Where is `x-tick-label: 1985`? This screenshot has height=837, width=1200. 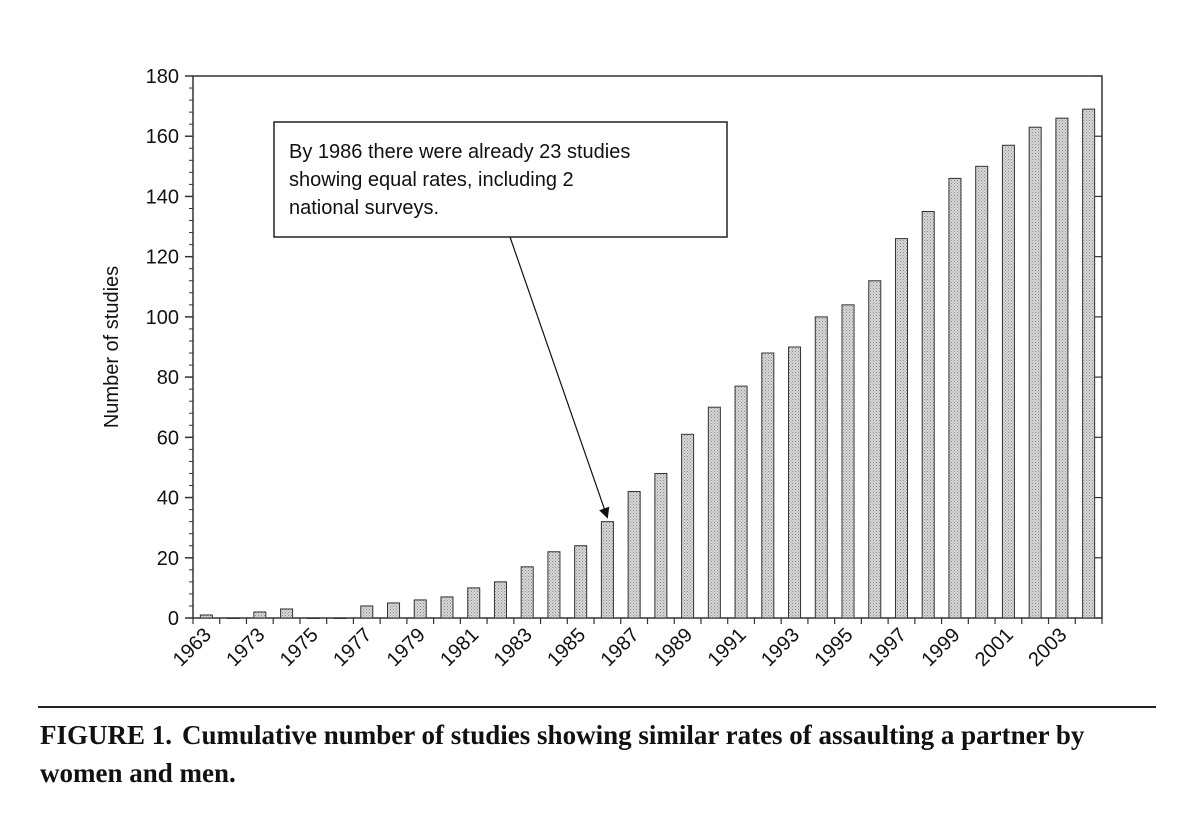 x-tick-label: 1985 is located at coordinates (566, 647).